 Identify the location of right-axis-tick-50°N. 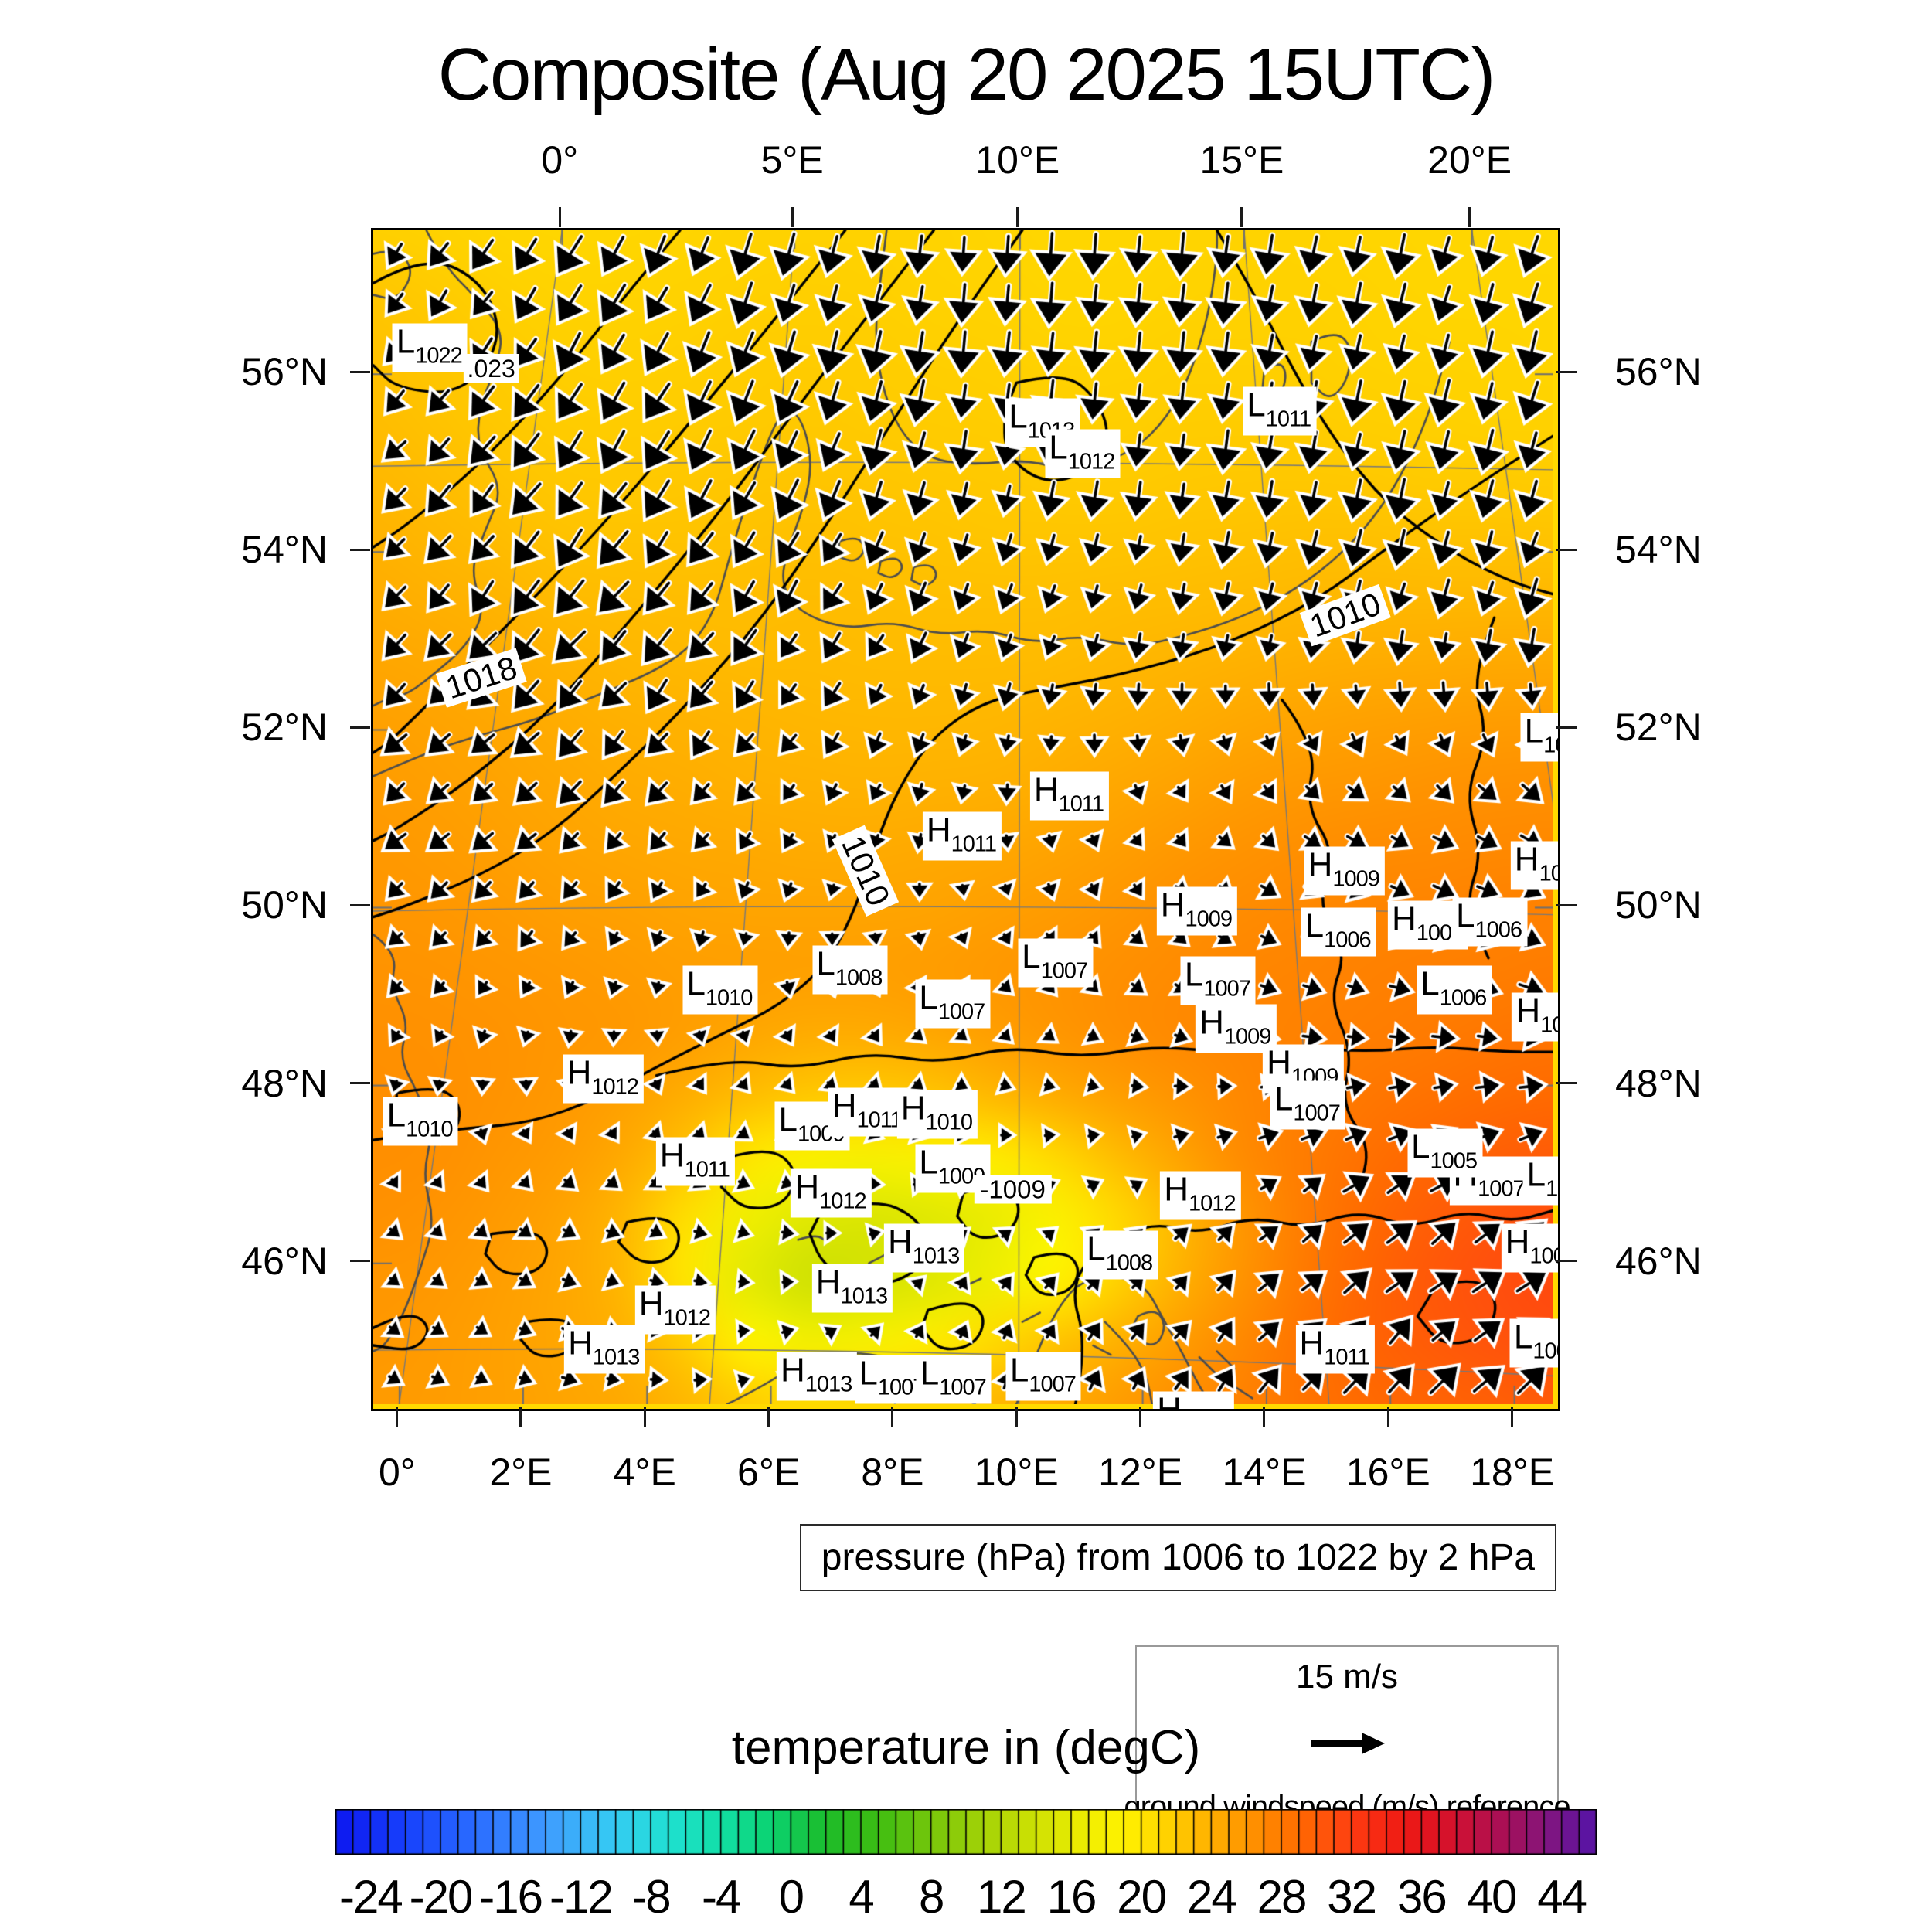
(1567, 905).